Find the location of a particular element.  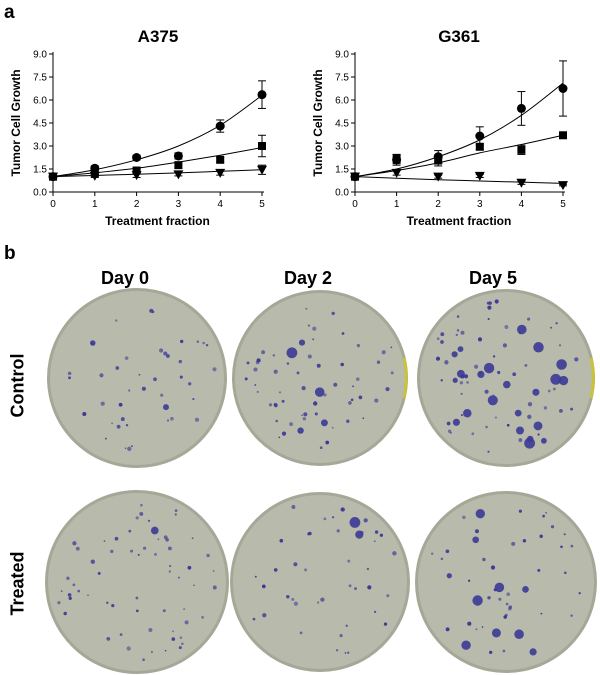

dish-edge-highlight is located at coordinates (592, 378).